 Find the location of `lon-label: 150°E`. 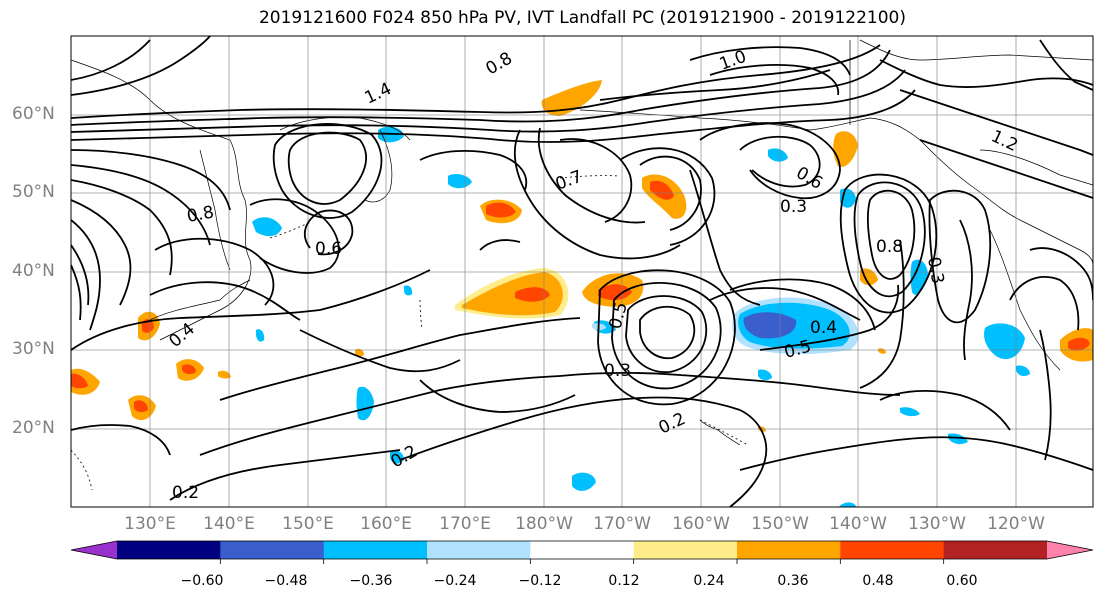

lon-label: 150°E is located at coordinates (308, 524).